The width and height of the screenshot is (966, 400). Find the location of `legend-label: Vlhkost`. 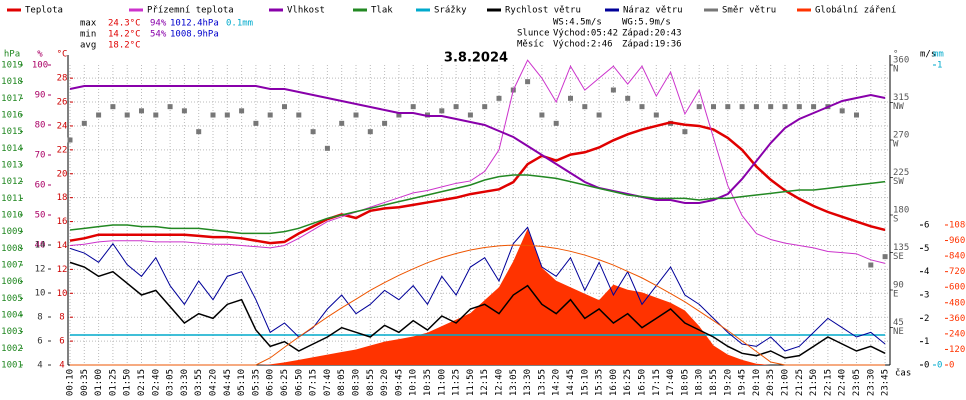

legend-label: Vlhkost is located at coordinates (306, 11).